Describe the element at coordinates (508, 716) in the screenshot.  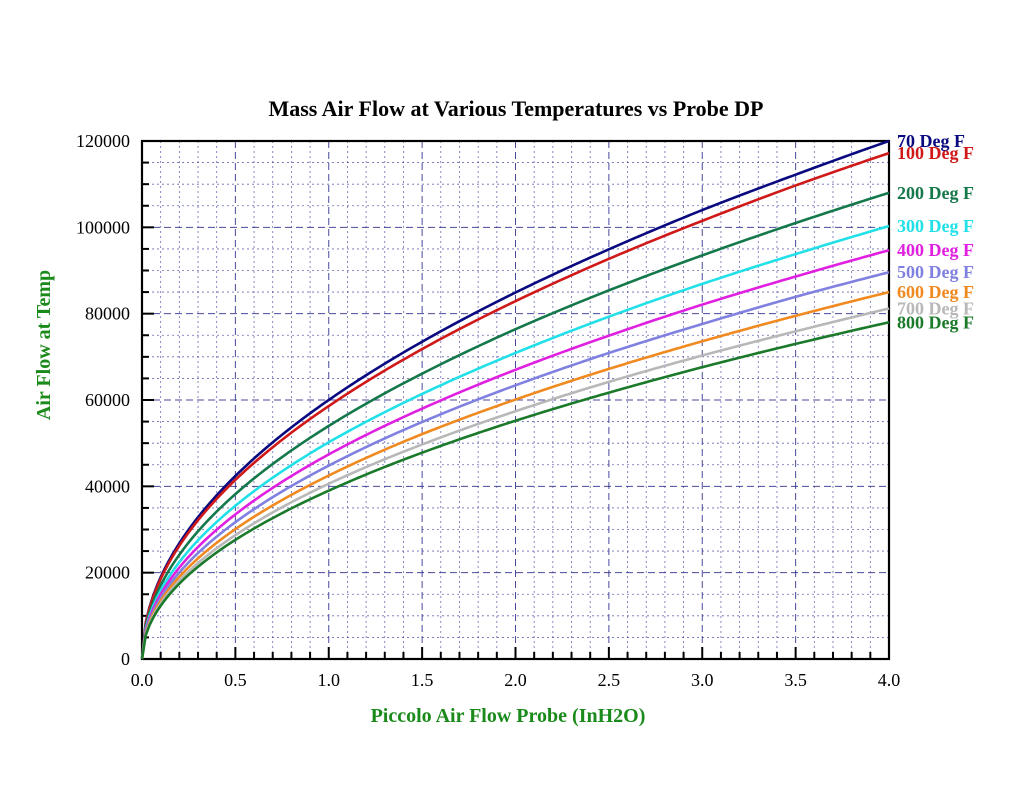
I see `x-axis-label: Piccolo Air Flow Probe (InH2O)` at that location.